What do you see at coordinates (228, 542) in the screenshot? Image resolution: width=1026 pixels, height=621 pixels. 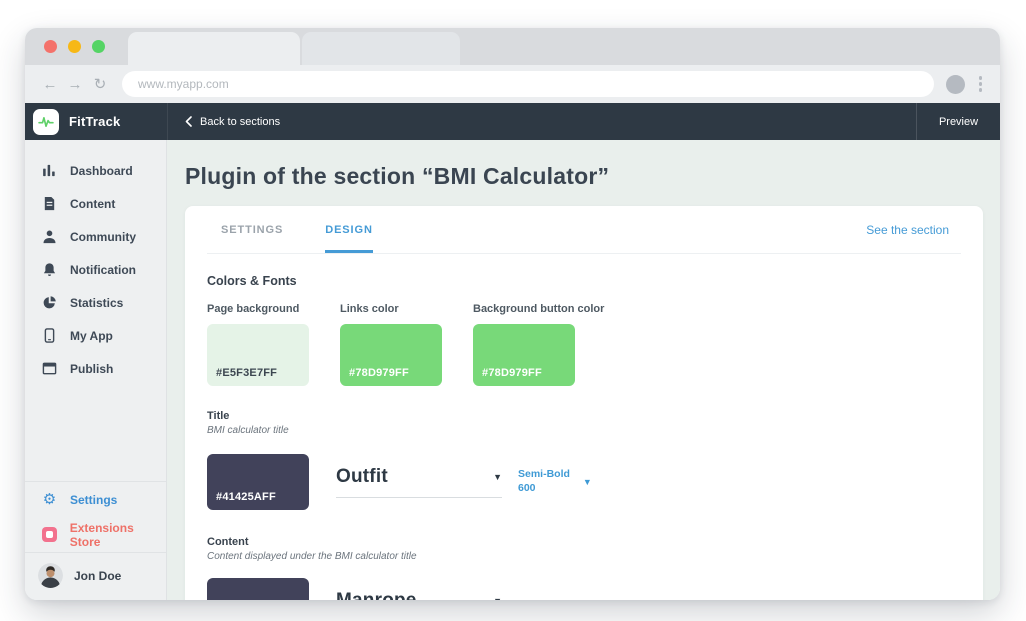 I see `content-field-label: Content` at bounding box center [228, 542].